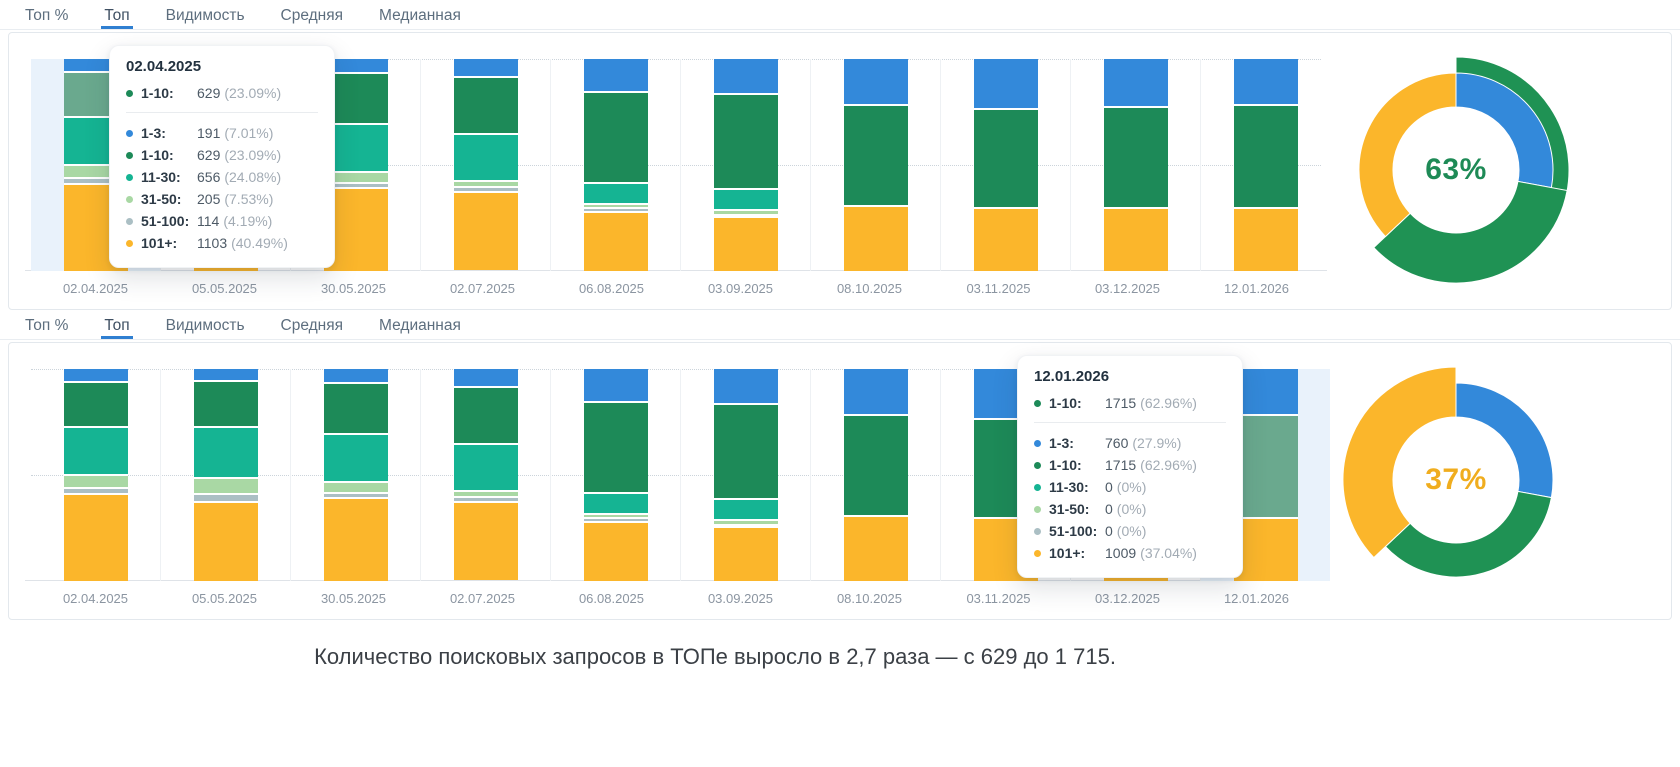 The image size is (1680, 767). What do you see at coordinates (1407, 155) in the screenshot?
I see `donut-slice-101+` at bounding box center [1407, 155].